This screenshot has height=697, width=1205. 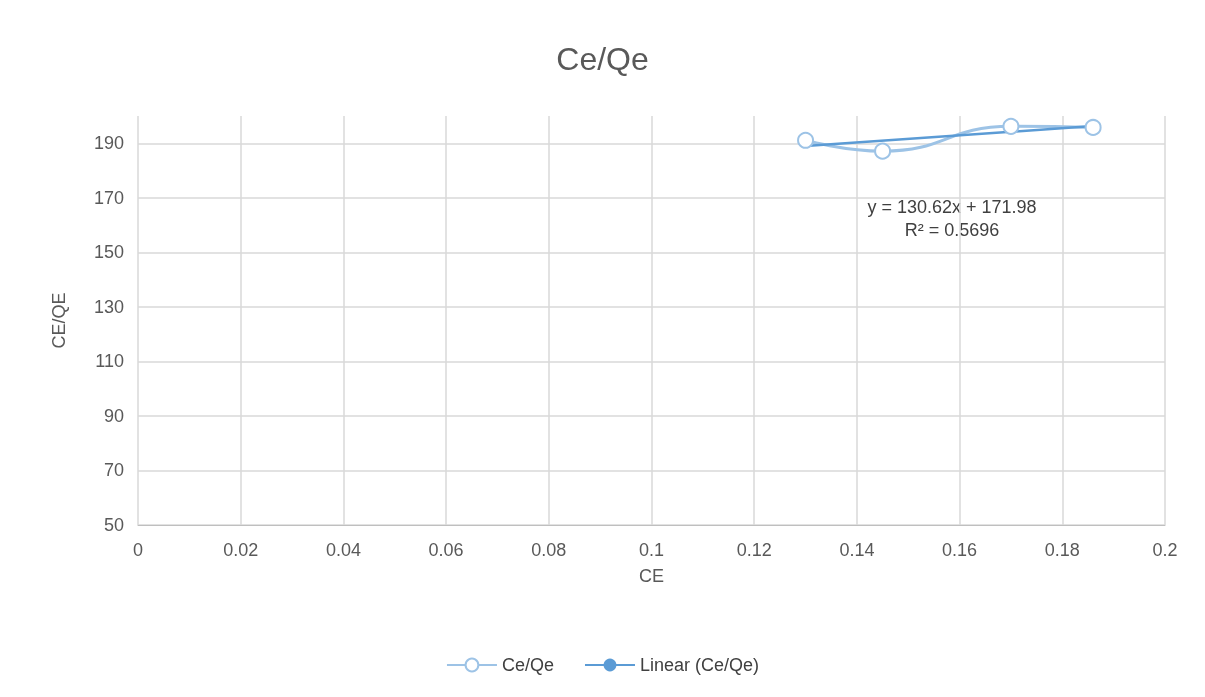 What do you see at coordinates (754, 550) in the screenshot?
I see `x-tick-label: 0.12` at bounding box center [754, 550].